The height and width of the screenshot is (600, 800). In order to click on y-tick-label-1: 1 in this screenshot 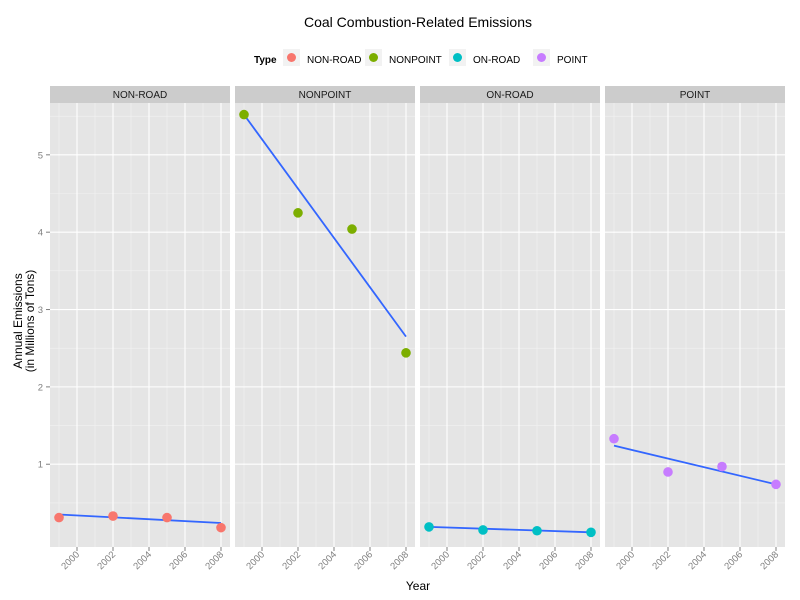, I will do `click(40, 465)`.